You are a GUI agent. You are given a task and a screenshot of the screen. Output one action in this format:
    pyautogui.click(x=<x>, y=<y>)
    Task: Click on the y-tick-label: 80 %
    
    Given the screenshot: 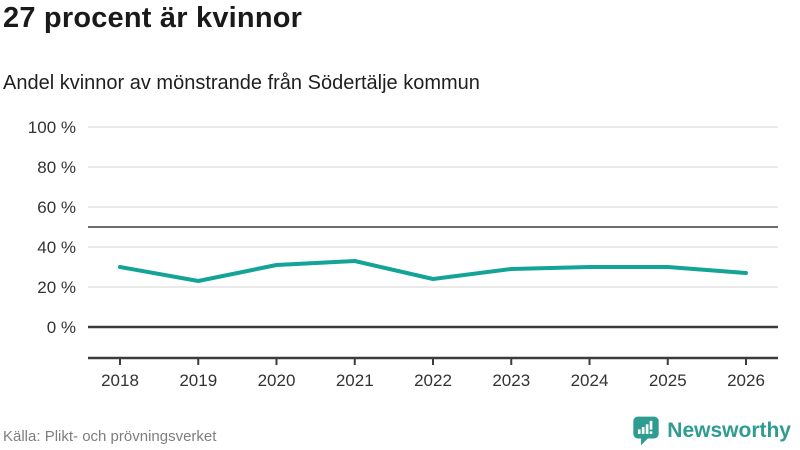 What is the action you would take?
    pyautogui.click(x=56, y=167)
    